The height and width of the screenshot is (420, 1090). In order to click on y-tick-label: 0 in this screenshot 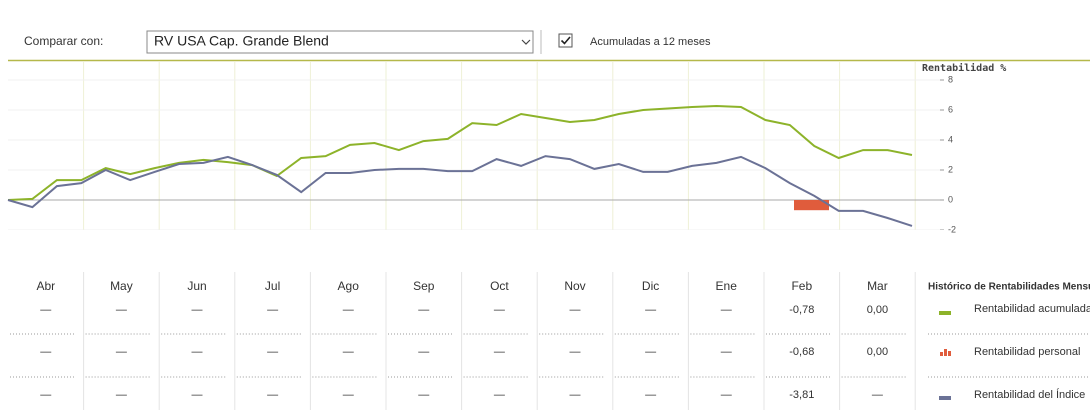, I will do `click(950, 199)`.